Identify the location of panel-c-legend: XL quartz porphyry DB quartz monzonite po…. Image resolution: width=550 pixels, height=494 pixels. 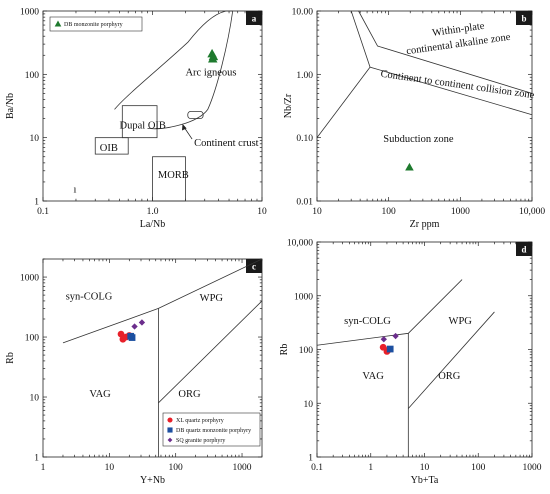
(211, 429).